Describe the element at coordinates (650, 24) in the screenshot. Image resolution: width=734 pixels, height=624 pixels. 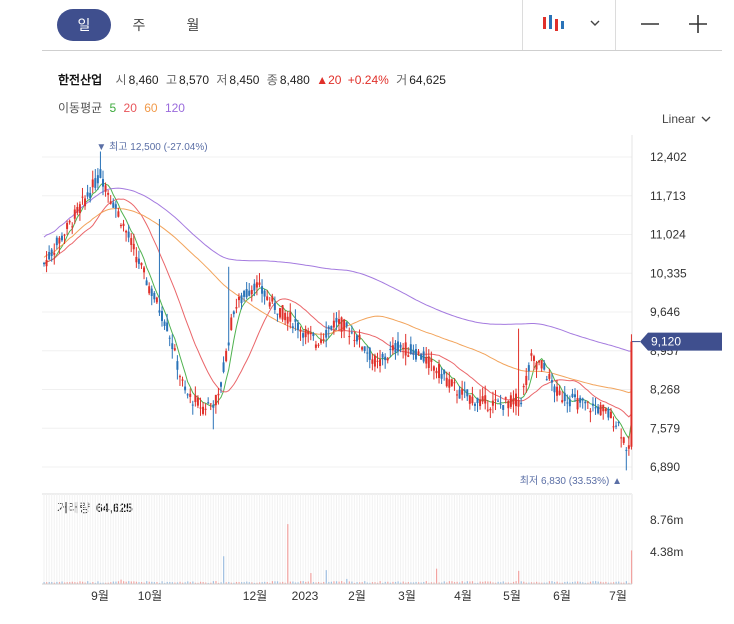
I see `minus-icon` at that location.